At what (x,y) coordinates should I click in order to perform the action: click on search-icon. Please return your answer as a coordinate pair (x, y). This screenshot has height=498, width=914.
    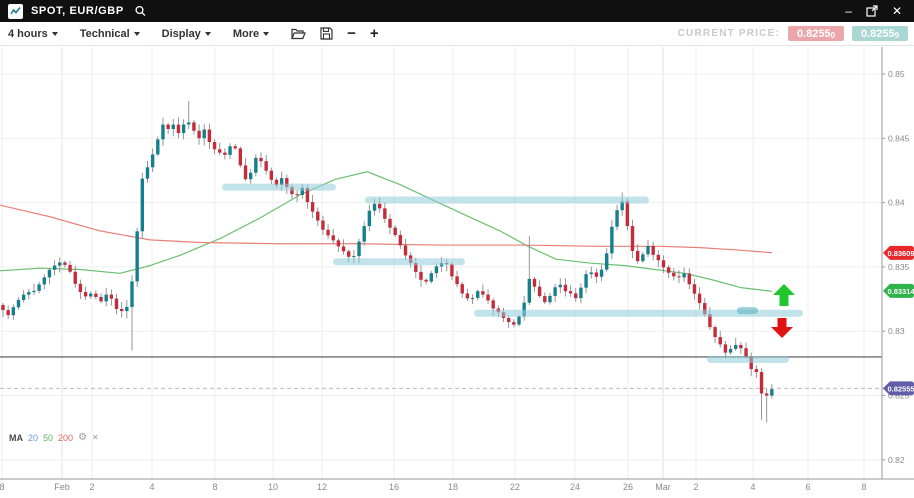
    Looking at the image, I should click on (140, 11).